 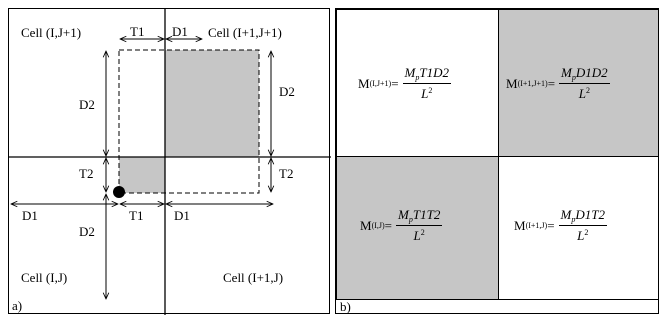 I want to click on formula-sub: (I,J), so click(x=378, y=225).